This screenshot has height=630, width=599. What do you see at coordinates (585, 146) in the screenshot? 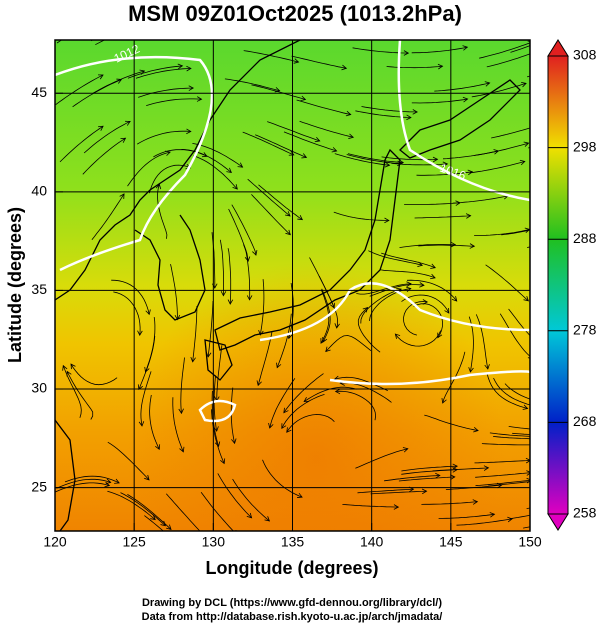
I see `colorbar-tick-label: 298` at bounding box center [585, 146].